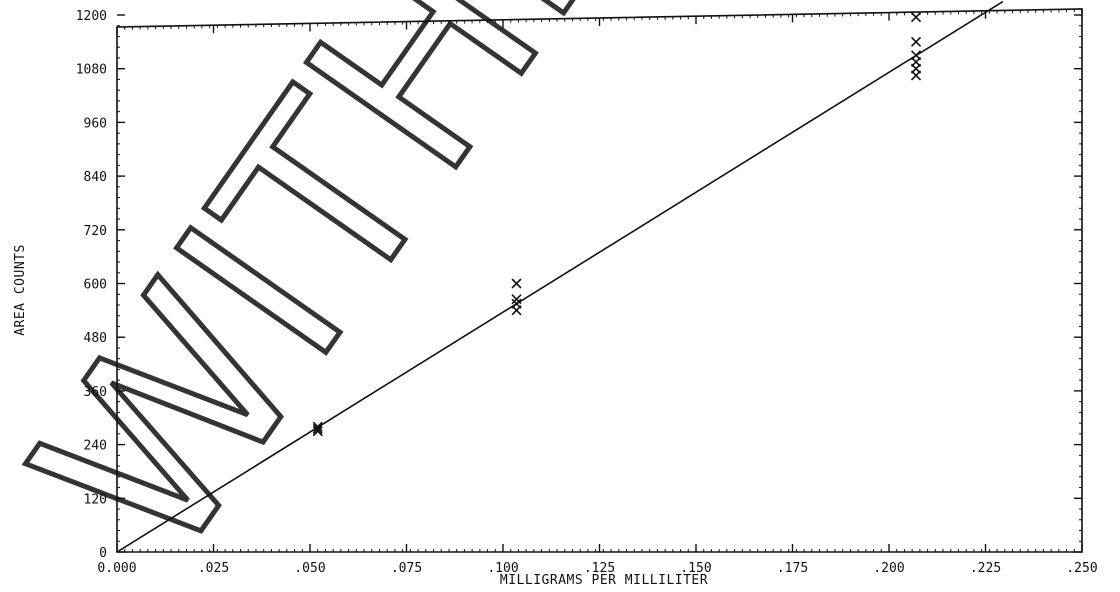 This screenshot has height=592, width=1120. I want to click on x-tick-label: .250, so click(1081, 568).